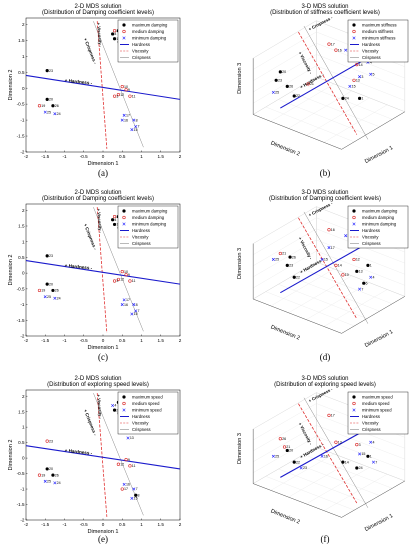 The height and width of the screenshot is (550, 420). What do you see at coordinates (23, 56) in the screenshot?
I see `y-tick-label: 1` at bounding box center [23, 56].